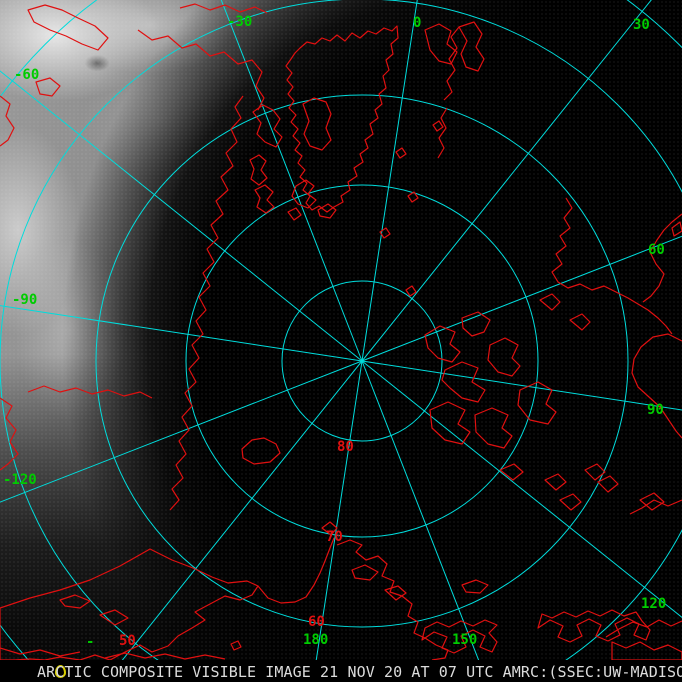  I want to click on meridian-label--120: -120, so click(20, 480).